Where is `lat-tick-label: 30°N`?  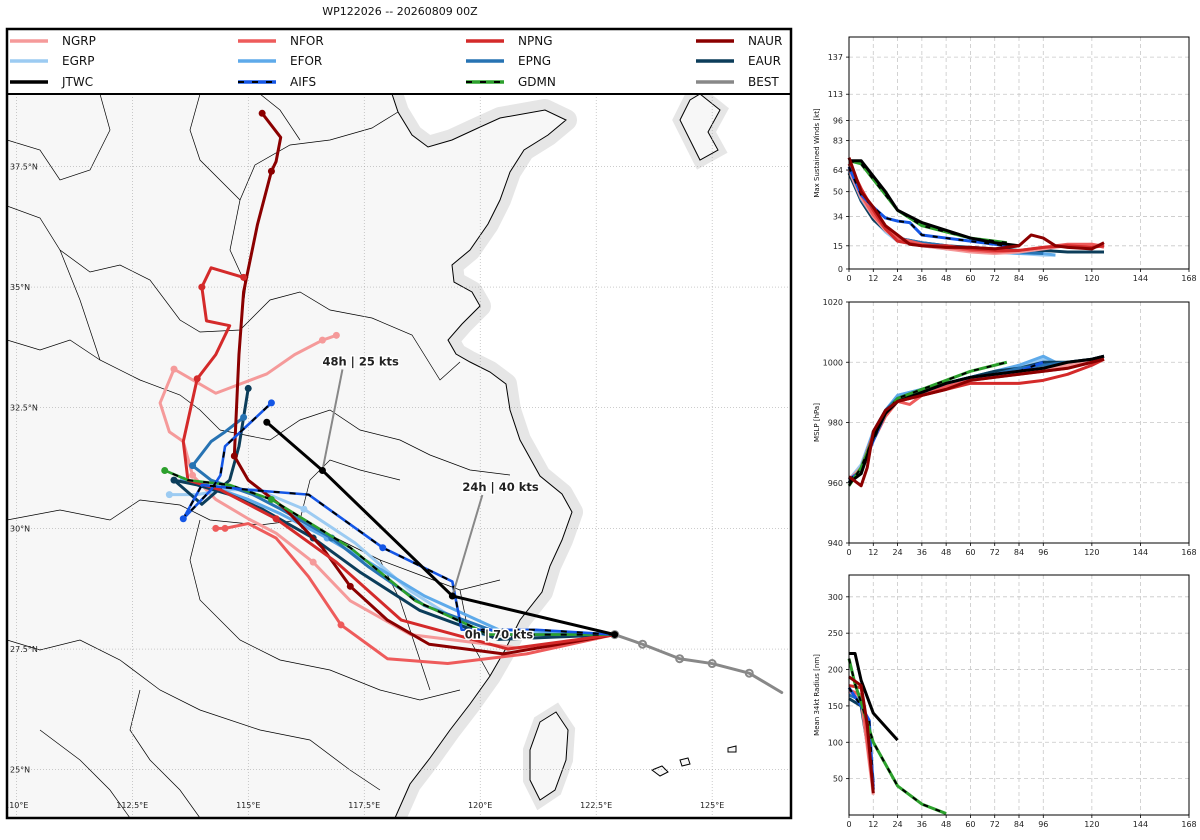 lat-tick-label: 30°N is located at coordinates (20, 528).